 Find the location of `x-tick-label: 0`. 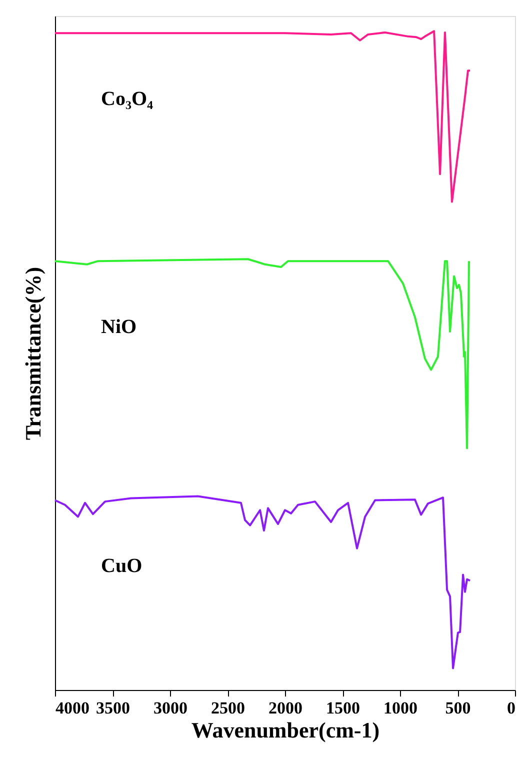

x-tick-label: 0 is located at coordinates (511, 708).